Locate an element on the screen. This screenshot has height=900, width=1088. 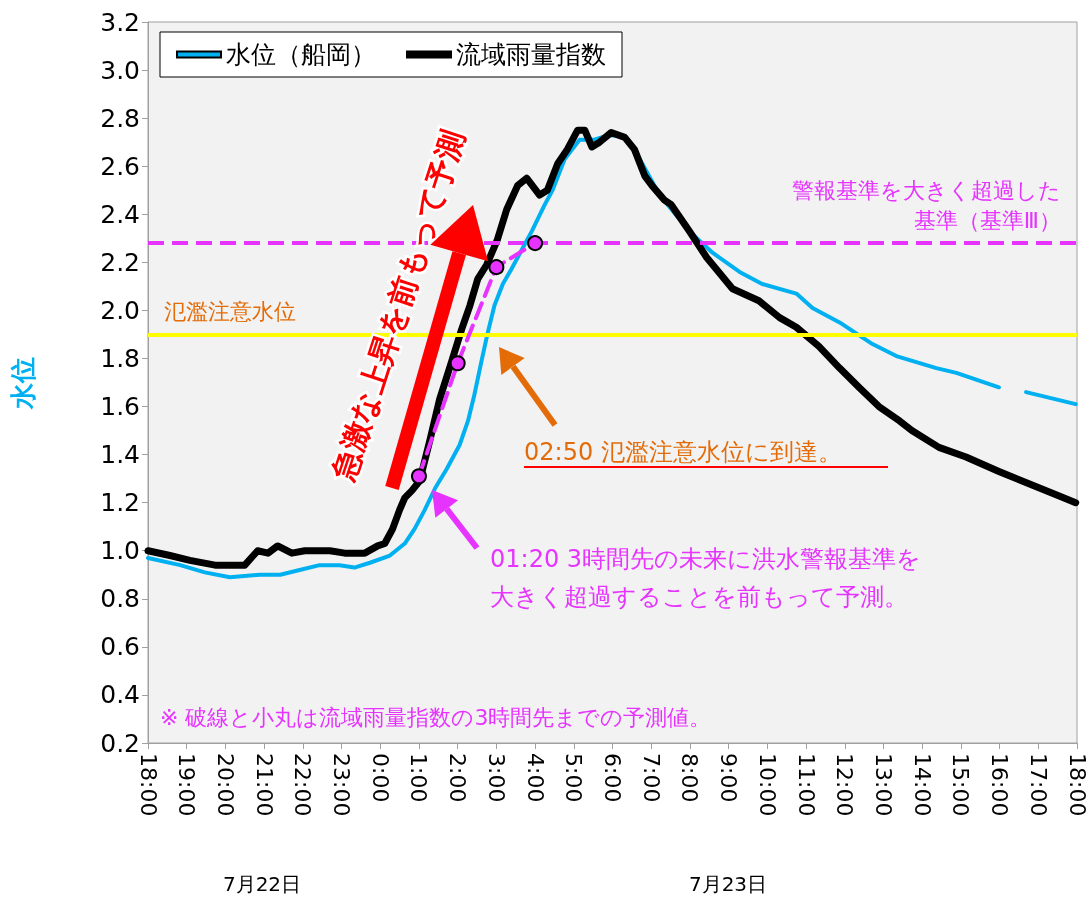
text: 7月22日 is located at coordinates (262, 884).